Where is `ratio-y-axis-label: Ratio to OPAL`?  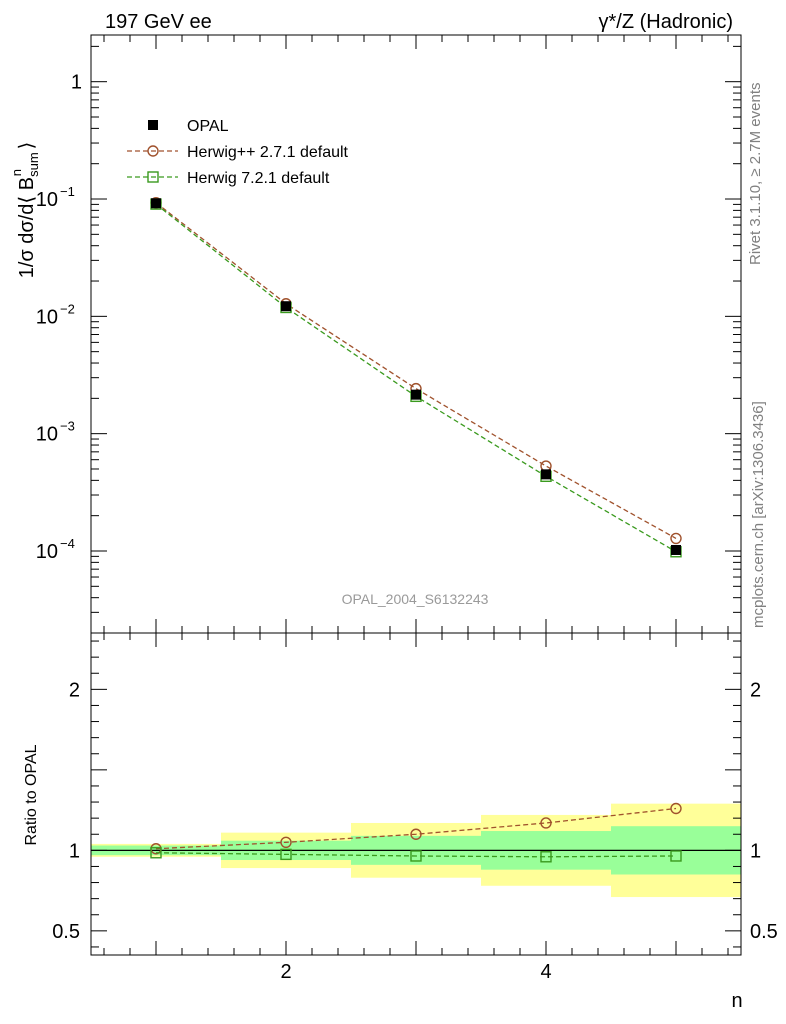 ratio-y-axis-label: Ratio to OPAL is located at coordinates (31, 794).